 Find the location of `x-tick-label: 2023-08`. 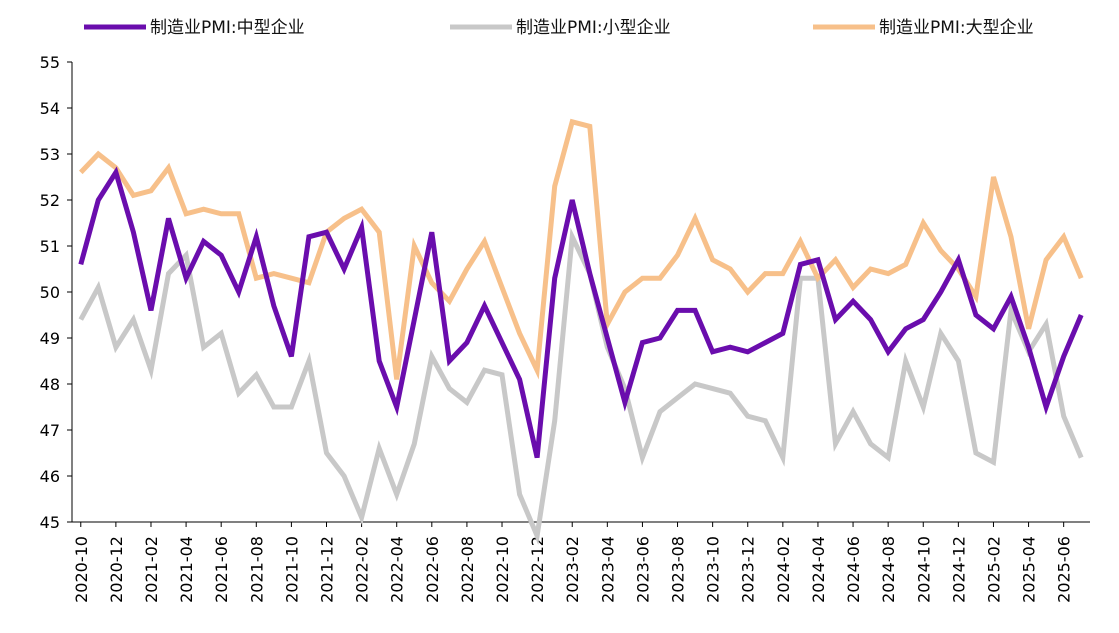

x-tick-label: 2023-08 is located at coordinates (678, 569).